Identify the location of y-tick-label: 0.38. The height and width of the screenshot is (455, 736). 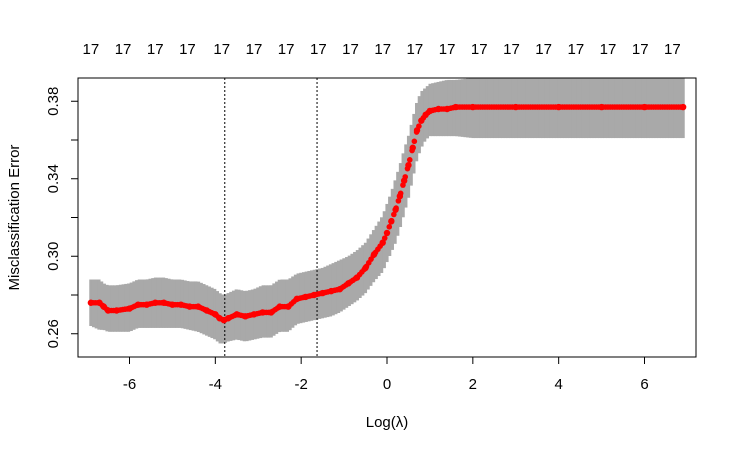
(53, 101).